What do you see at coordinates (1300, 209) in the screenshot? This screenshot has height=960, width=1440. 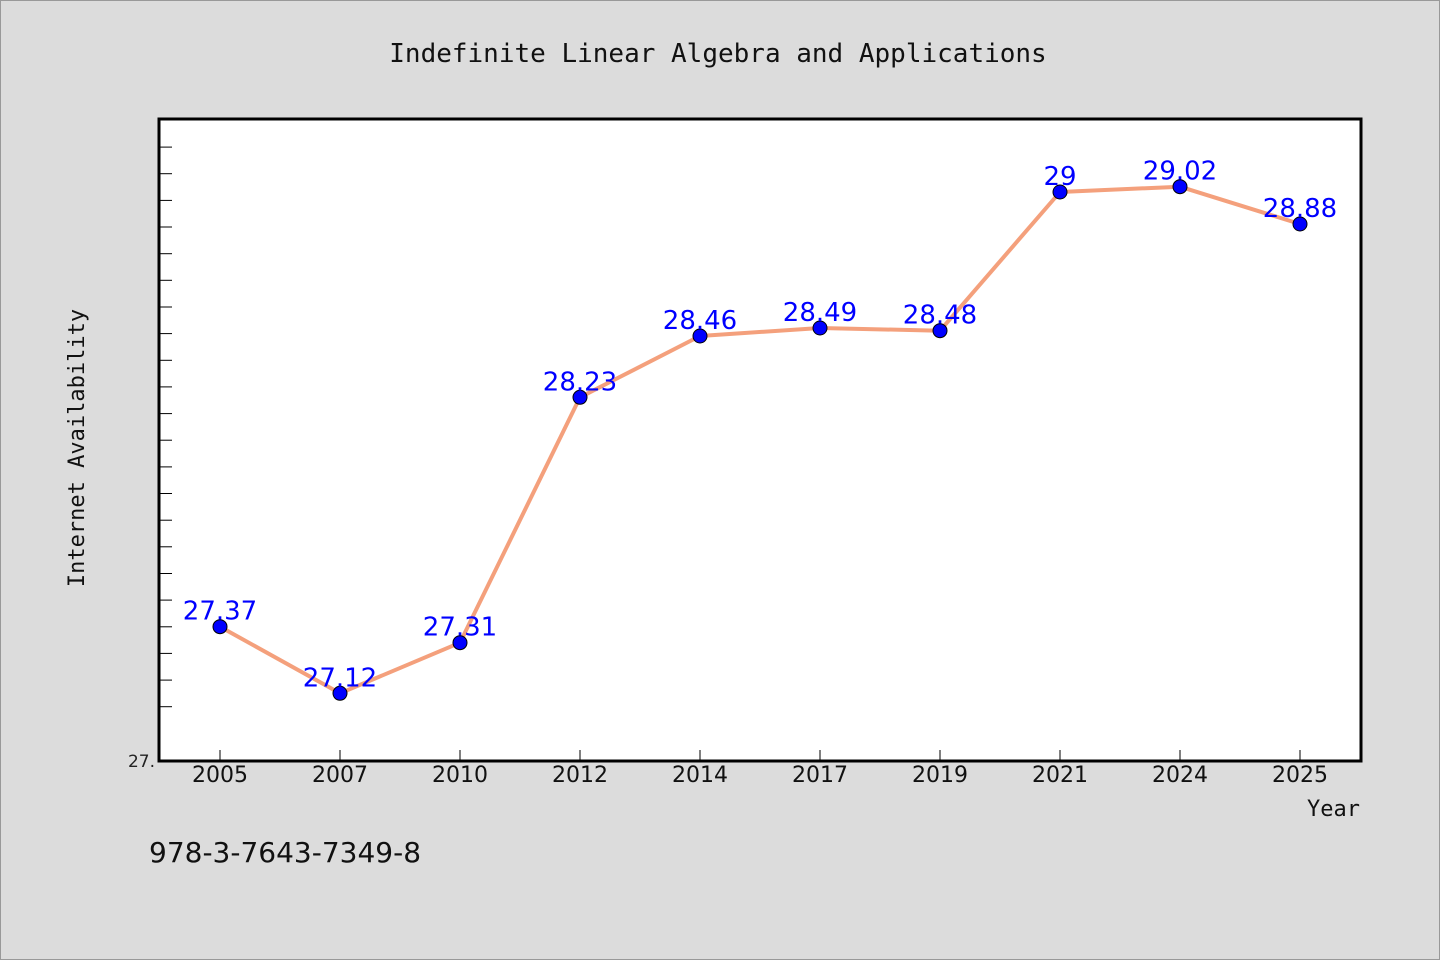 I see `data-label: 28.88` at bounding box center [1300, 209].